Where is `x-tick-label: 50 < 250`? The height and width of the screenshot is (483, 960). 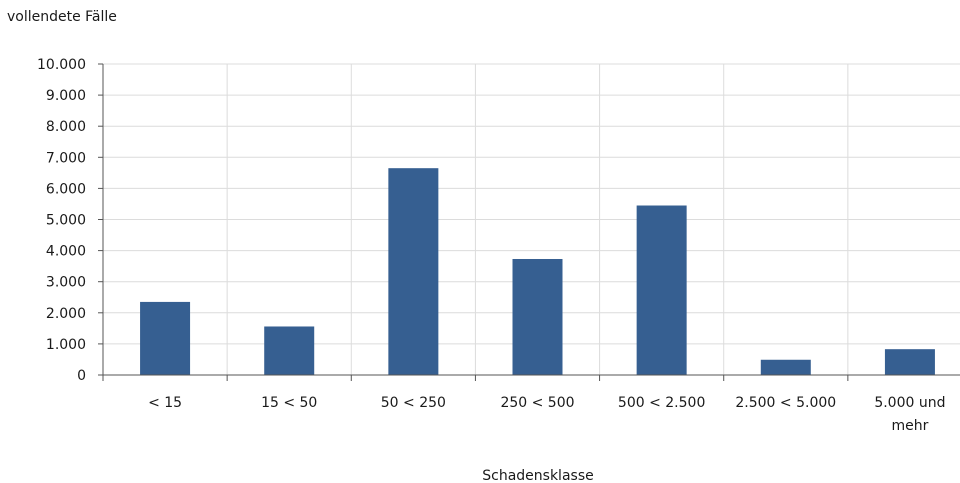
x-tick-label: 50 < 250 is located at coordinates (413, 403).